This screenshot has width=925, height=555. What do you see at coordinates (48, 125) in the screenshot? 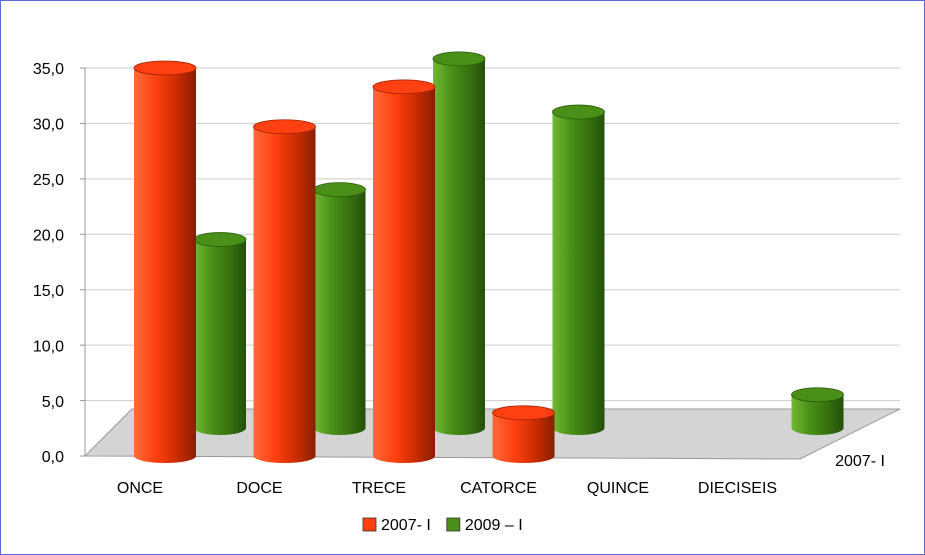
I see `y-tick-label: 30,0` at bounding box center [48, 125].